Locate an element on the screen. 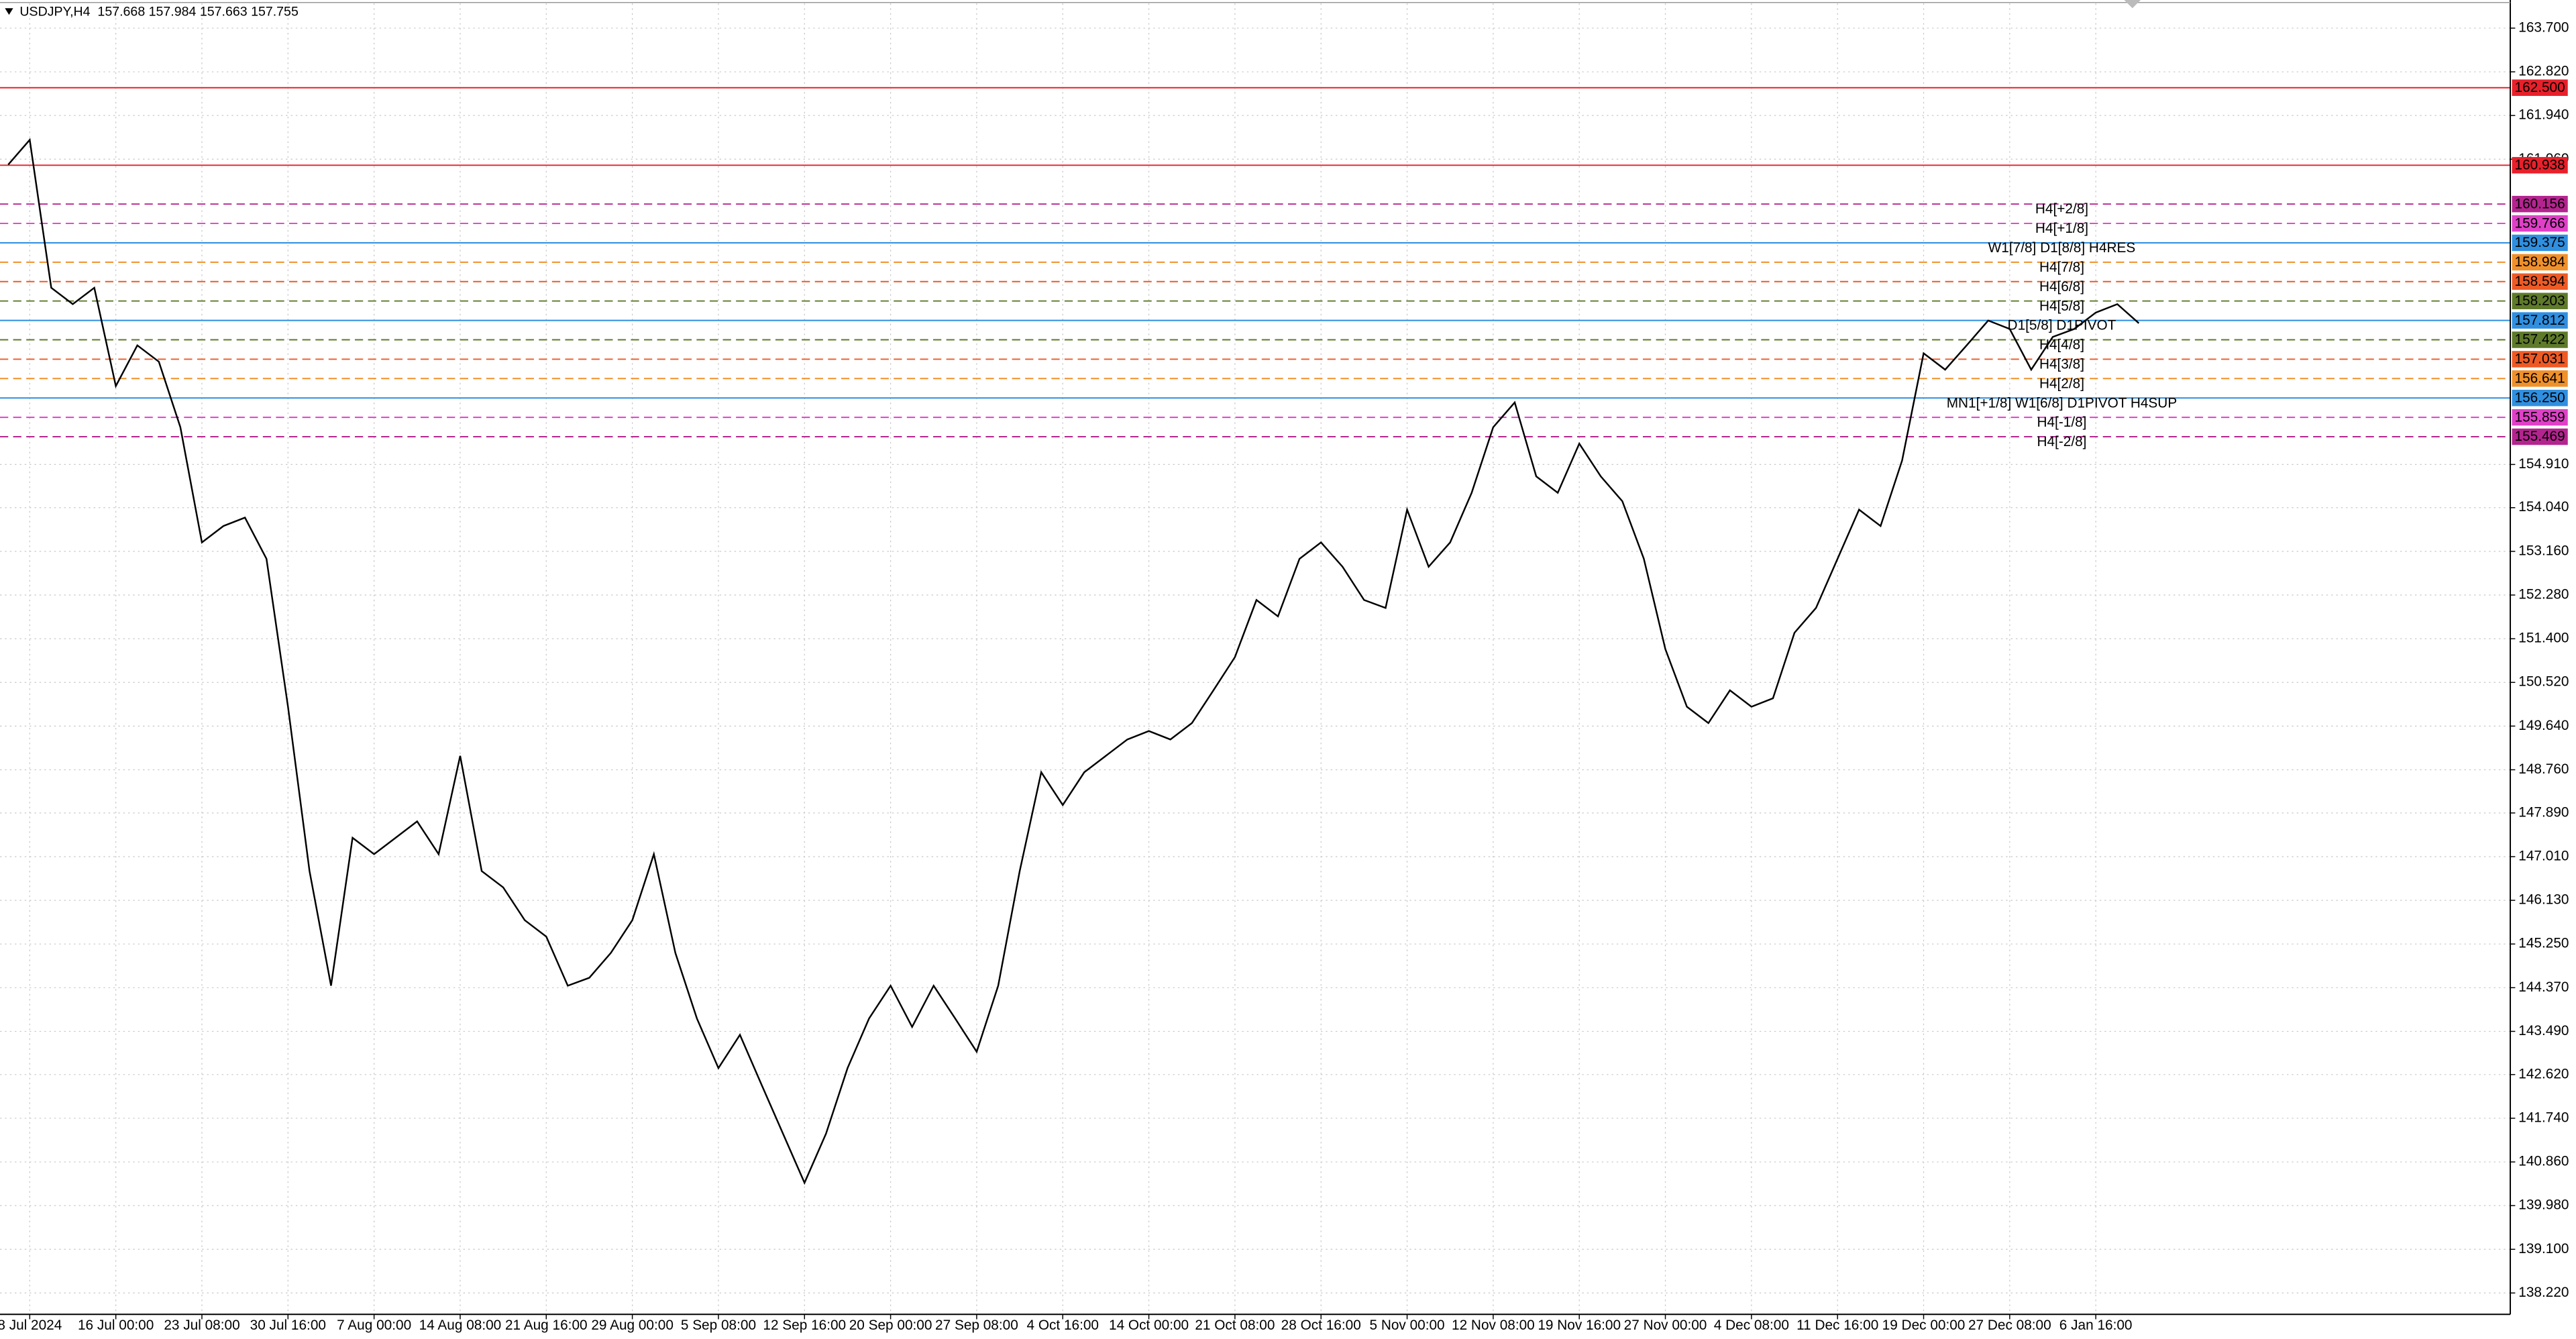 This screenshot has width=2576, height=1339. level-price-label: 159.766 is located at coordinates (2540, 223).